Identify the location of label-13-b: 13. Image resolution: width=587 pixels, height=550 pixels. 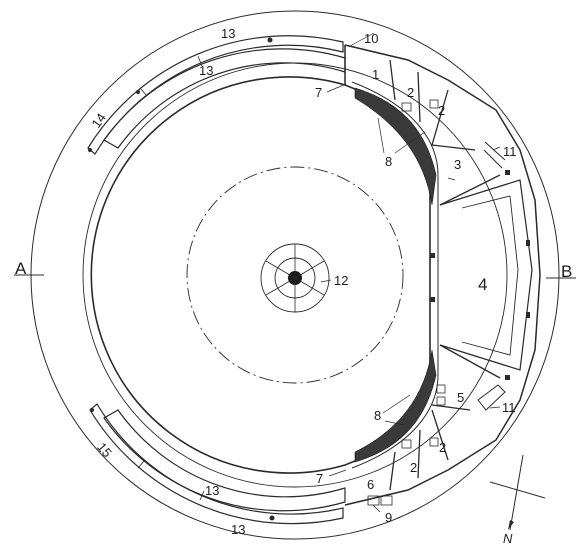
(206, 70).